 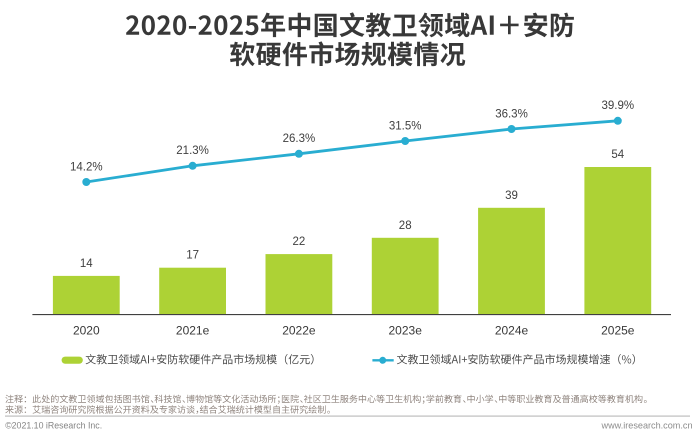 I want to click on svg-text: 39.9%, so click(x=617, y=106).